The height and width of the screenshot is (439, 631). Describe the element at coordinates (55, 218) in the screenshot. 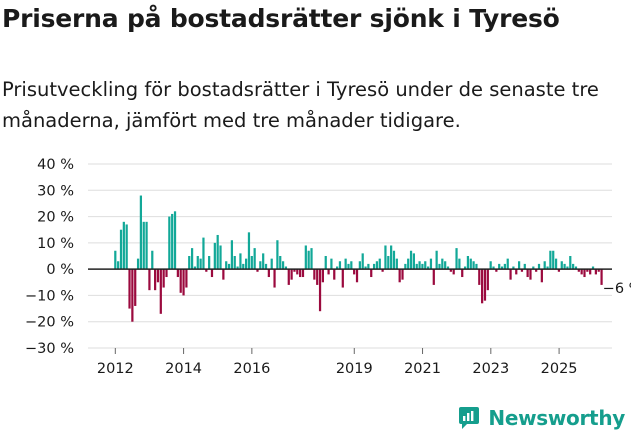

I see `y-tick-label: 20 %` at that location.